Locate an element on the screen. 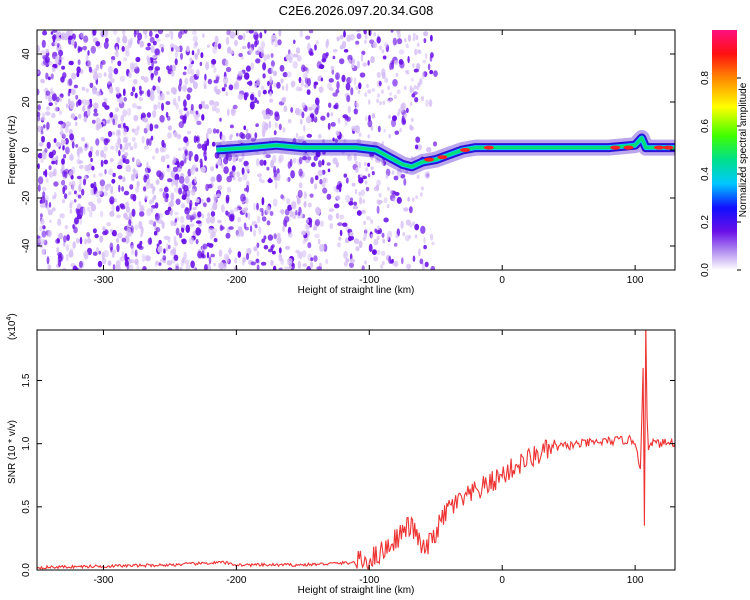  colorbar-ticks: 0.0 0.2 0.4 0.6 0.8 is located at coordinates (720, 174).